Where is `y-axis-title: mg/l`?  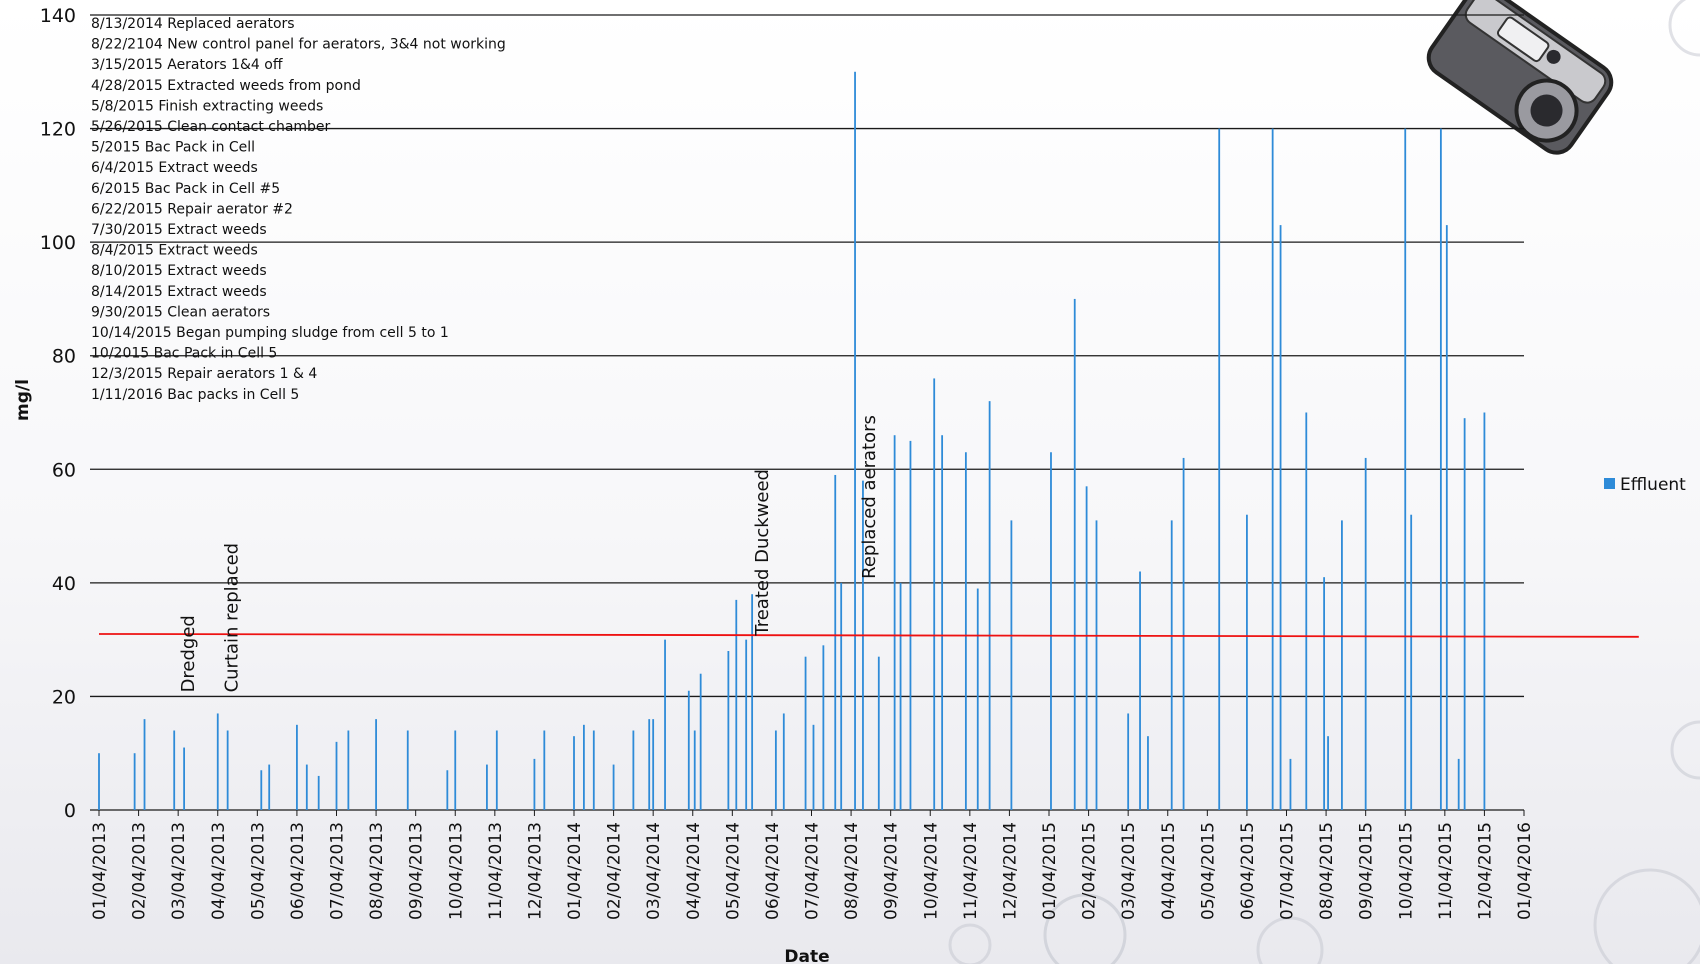
y-axis-title: mg/l is located at coordinates (23, 400).